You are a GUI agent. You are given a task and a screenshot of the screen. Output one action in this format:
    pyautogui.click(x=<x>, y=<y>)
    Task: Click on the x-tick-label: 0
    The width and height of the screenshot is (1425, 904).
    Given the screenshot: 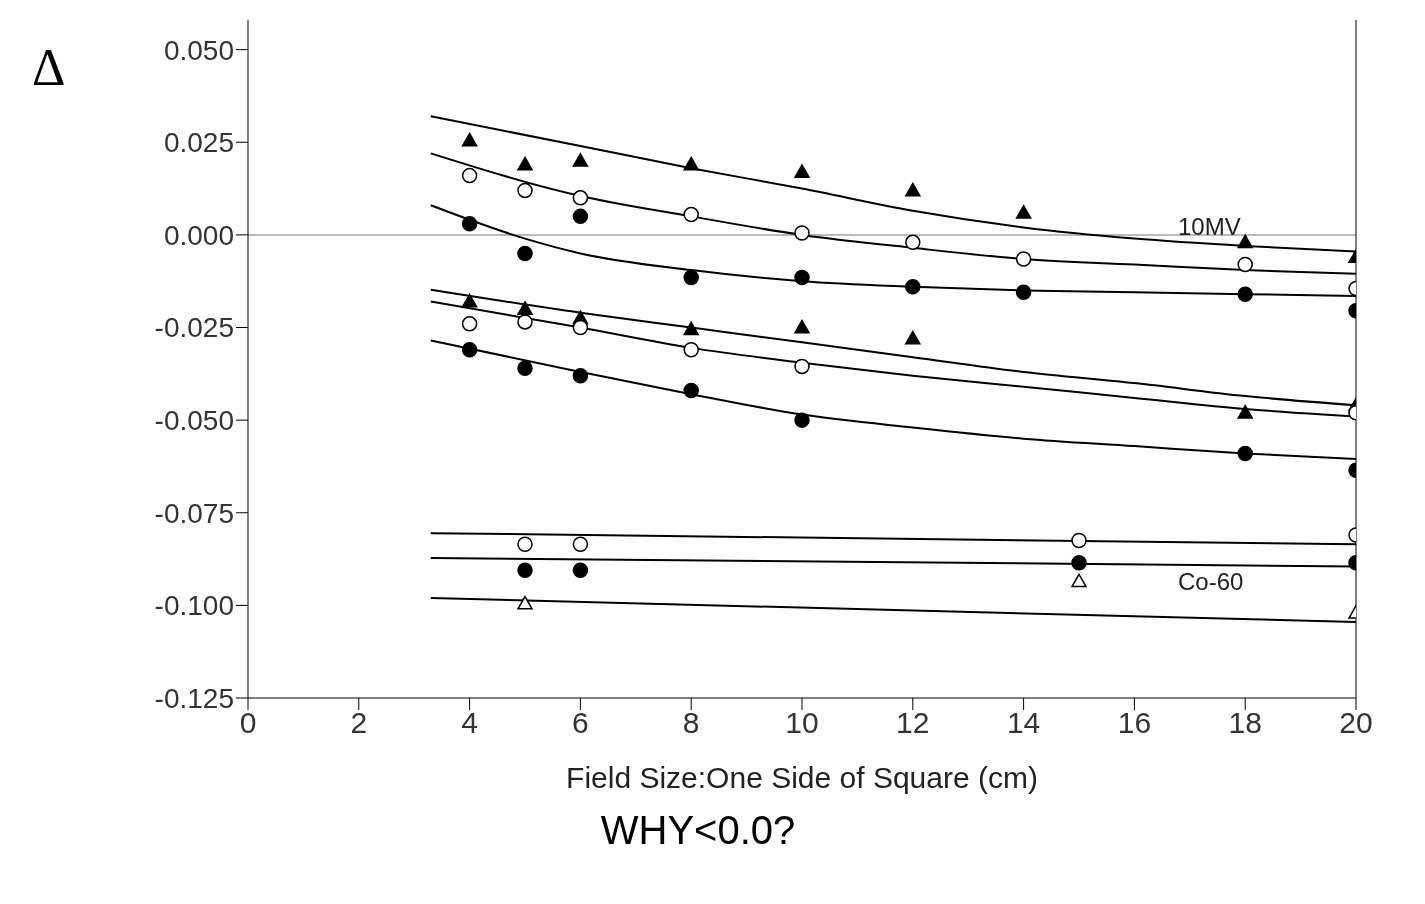 What is the action you would take?
    pyautogui.click(x=248, y=723)
    